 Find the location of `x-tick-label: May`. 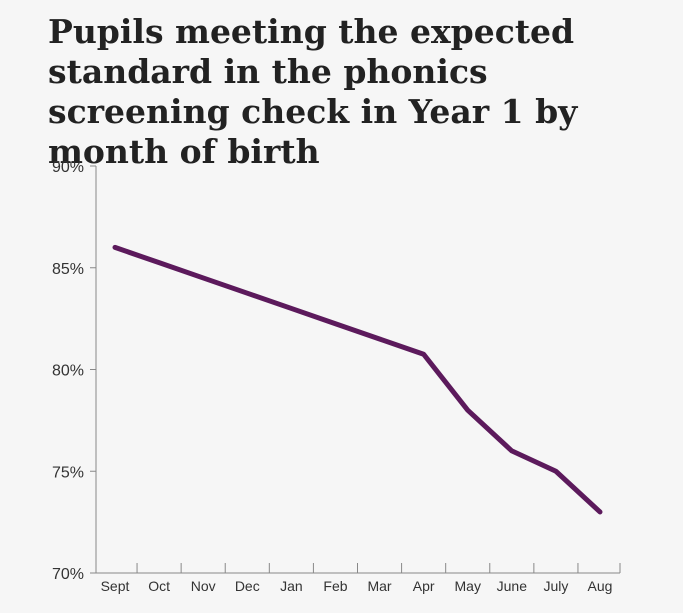

x-tick-label: May is located at coordinates (468, 586).